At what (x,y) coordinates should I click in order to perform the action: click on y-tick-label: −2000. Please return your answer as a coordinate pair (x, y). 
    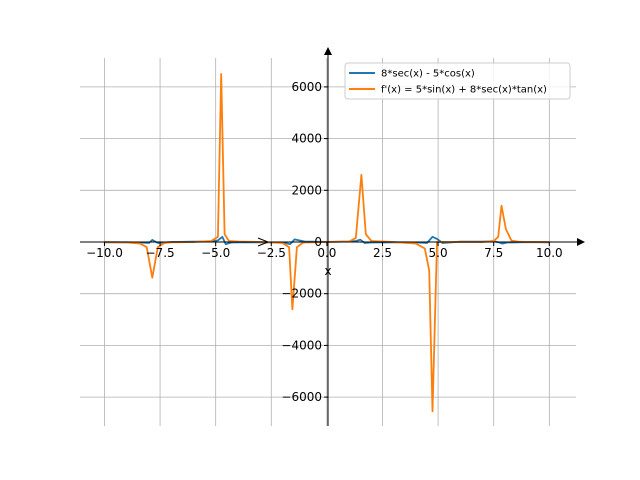
    Looking at the image, I should click on (301, 294).